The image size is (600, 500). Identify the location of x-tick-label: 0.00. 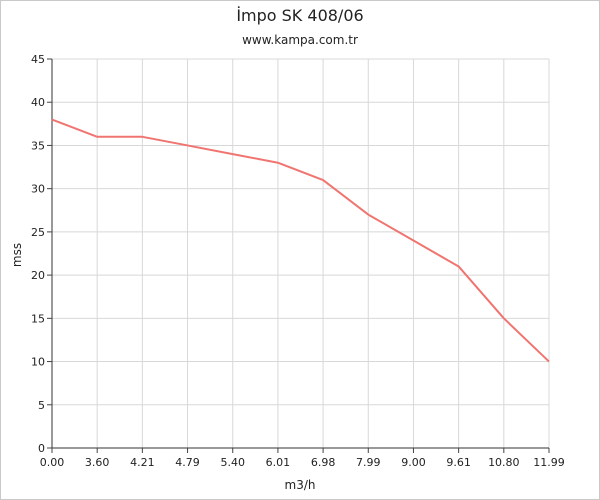
(52, 462).